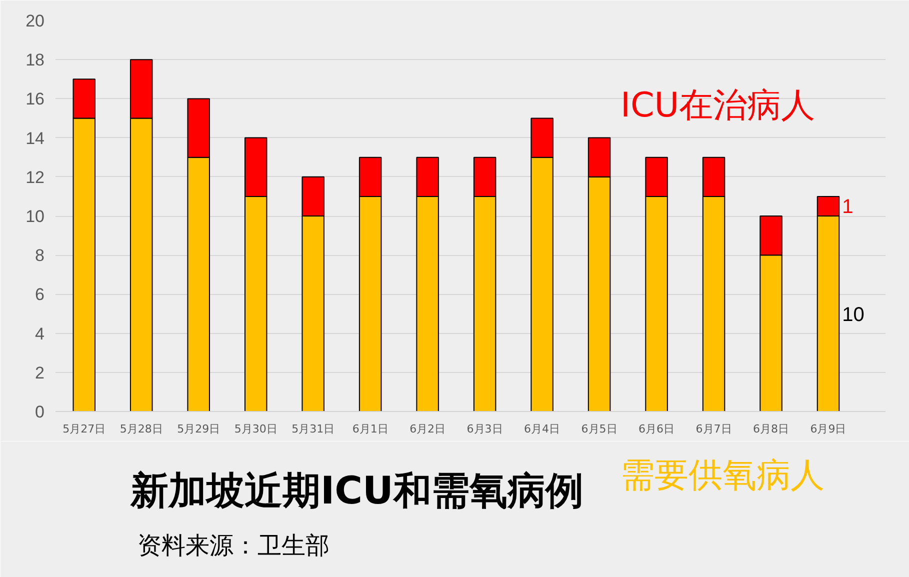 The image size is (909, 577). What do you see at coordinates (40, 256) in the screenshot?
I see `y-tick-label: 8` at bounding box center [40, 256].